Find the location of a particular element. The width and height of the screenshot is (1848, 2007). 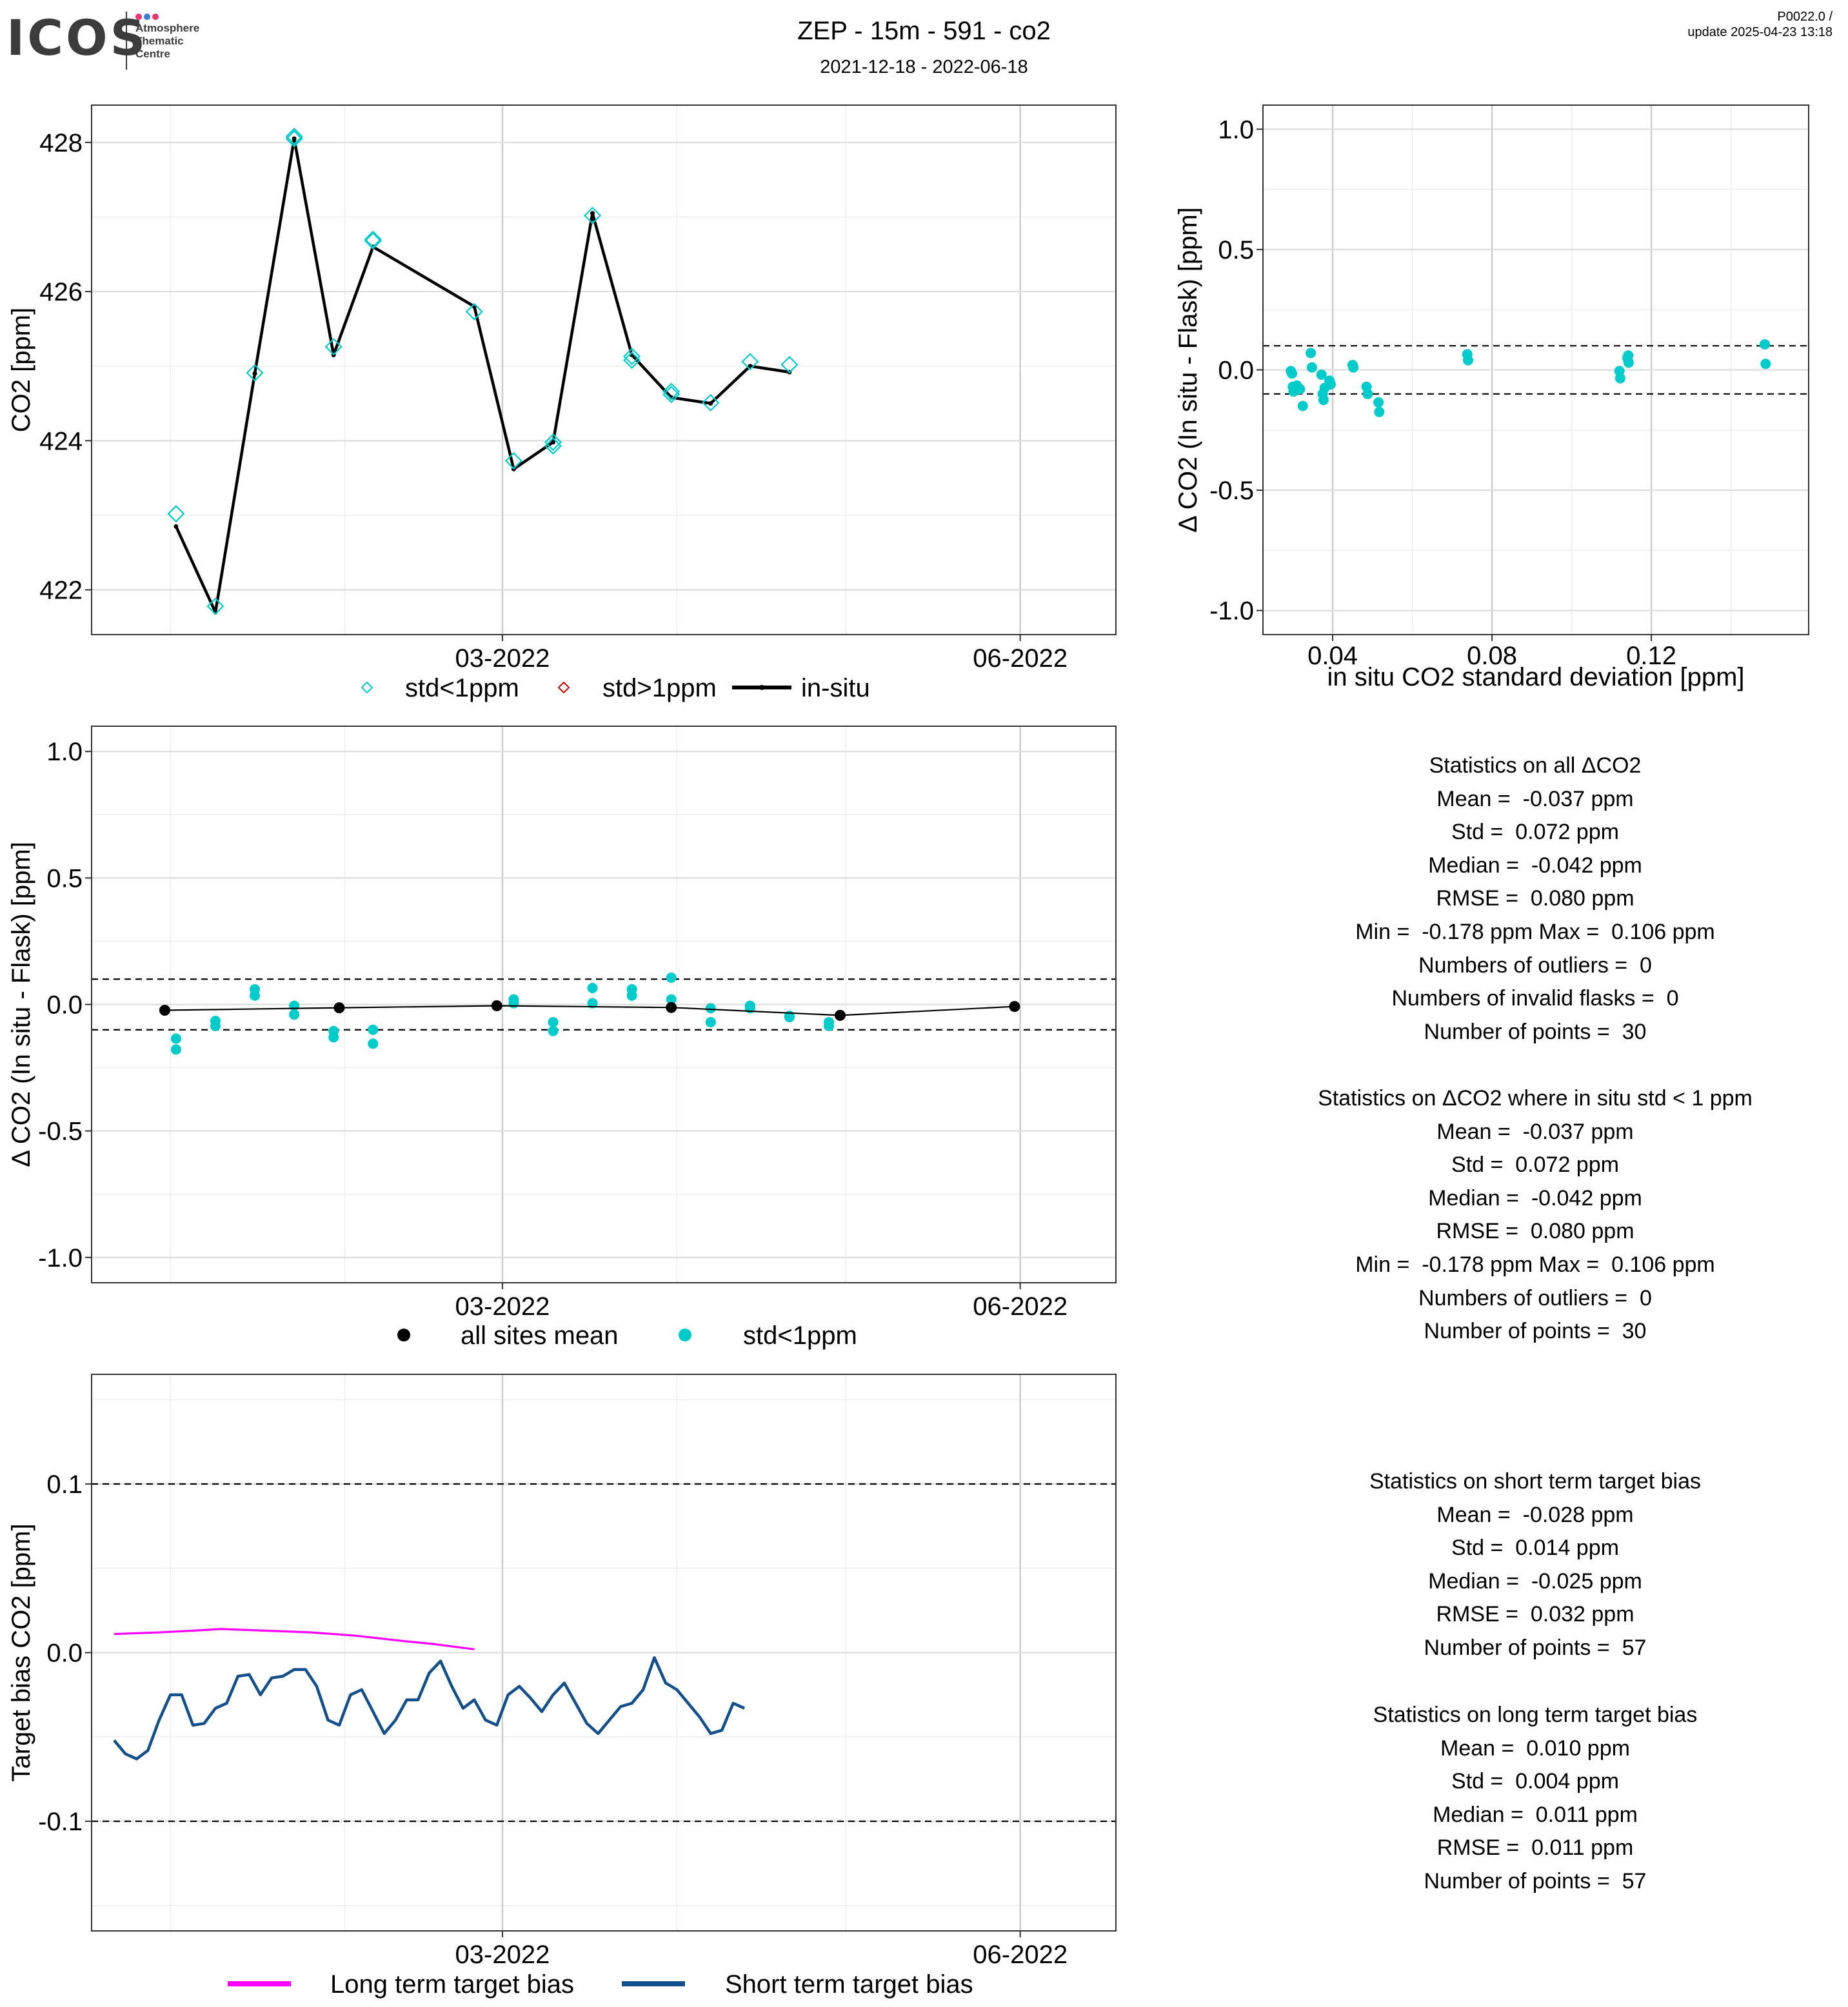

delta-vs-std-y-tick-label: 1.0 is located at coordinates (1236, 129).